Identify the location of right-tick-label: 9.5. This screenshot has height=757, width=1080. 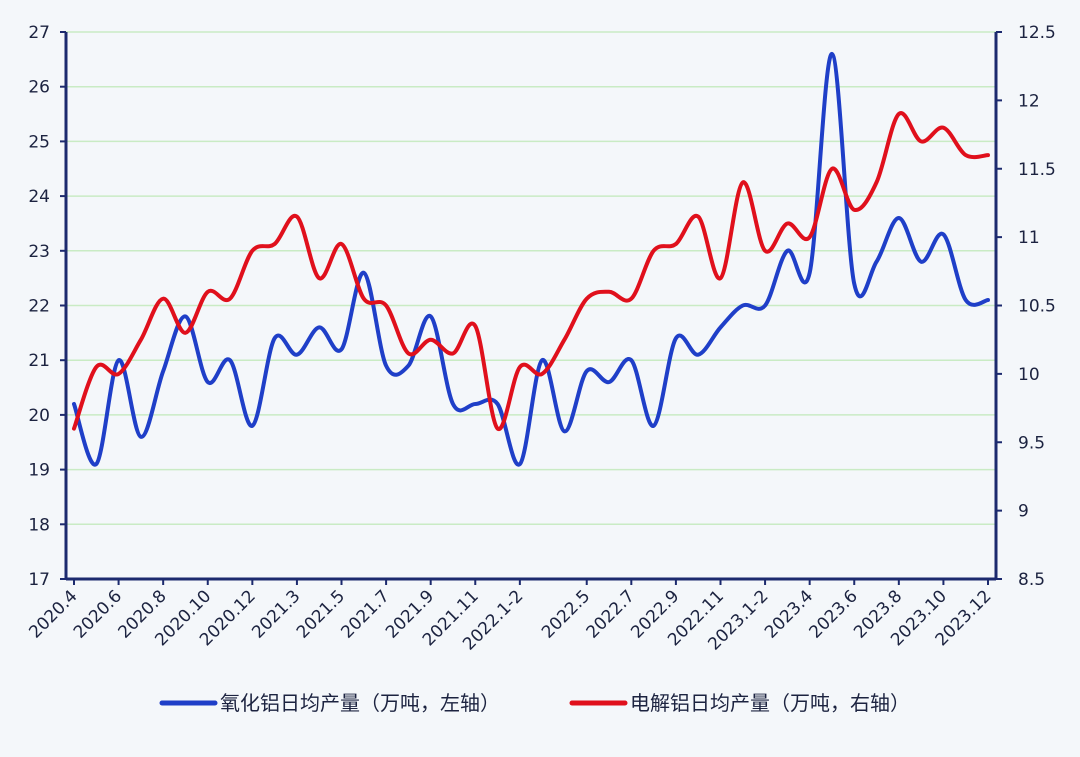
(1031, 443).